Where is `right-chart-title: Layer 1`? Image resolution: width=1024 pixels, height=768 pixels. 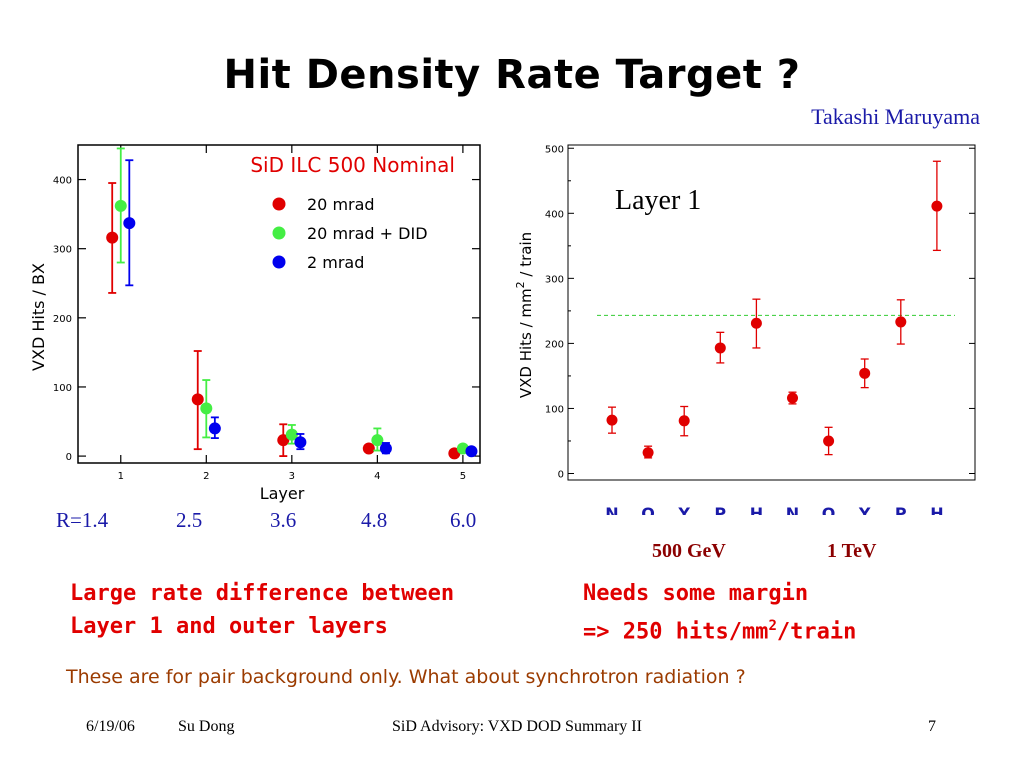
right-chart-title: Layer 1 is located at coordinates (658, 200).